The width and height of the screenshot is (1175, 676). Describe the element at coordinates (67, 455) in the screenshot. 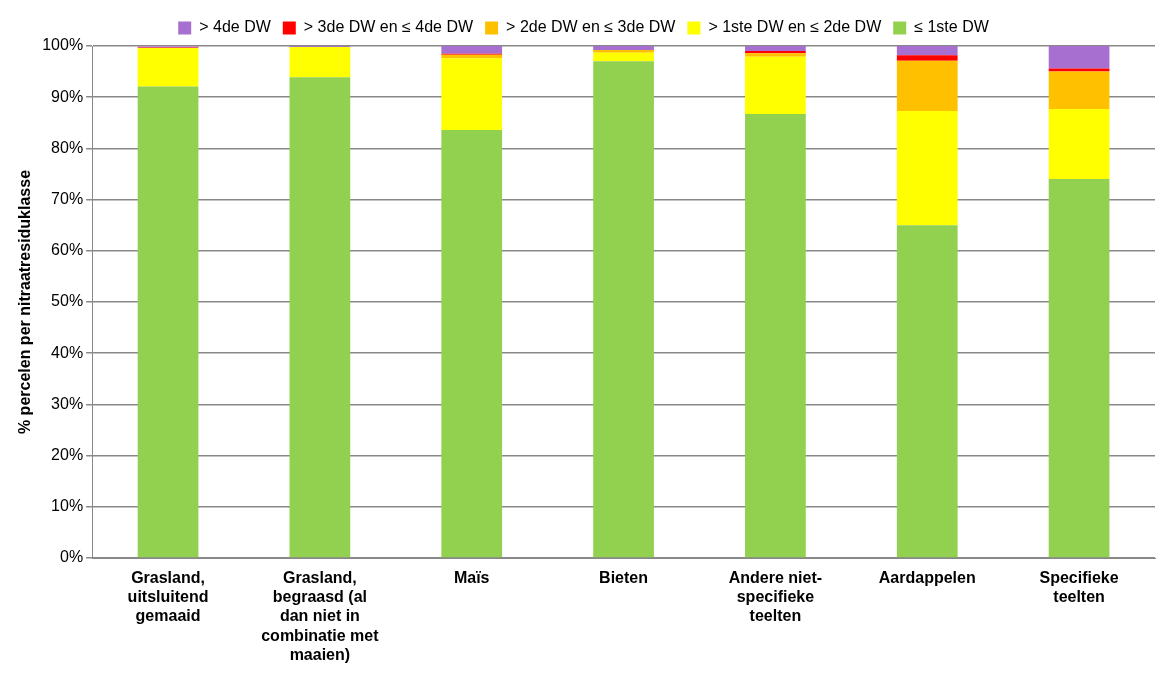

I see `y-tick-label: 20%` at that location.